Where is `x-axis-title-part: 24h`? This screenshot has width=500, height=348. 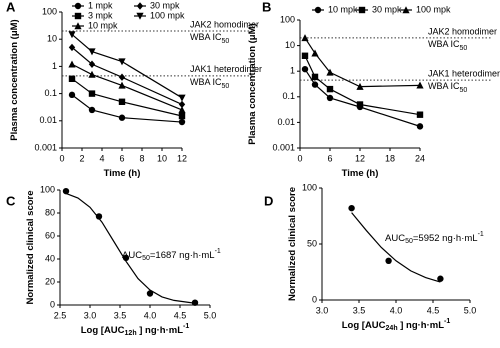
x-axis-title-part: 24h is located at coordinates (392, 328).